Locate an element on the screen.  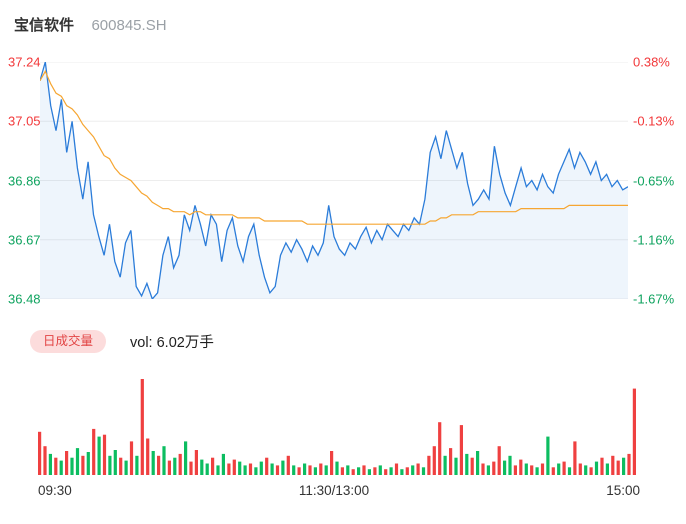
y-left-tick-3: 36.86 is located at coordinates (24, 180).